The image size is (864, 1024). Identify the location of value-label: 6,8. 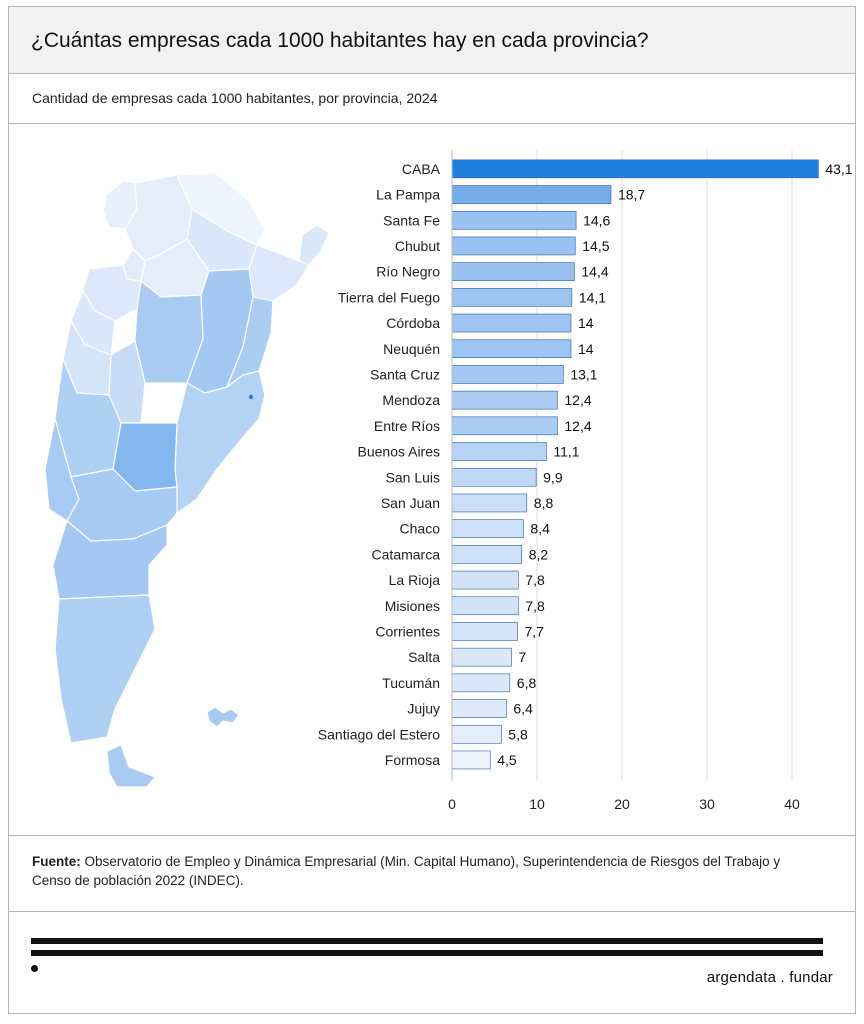
(527, 683).